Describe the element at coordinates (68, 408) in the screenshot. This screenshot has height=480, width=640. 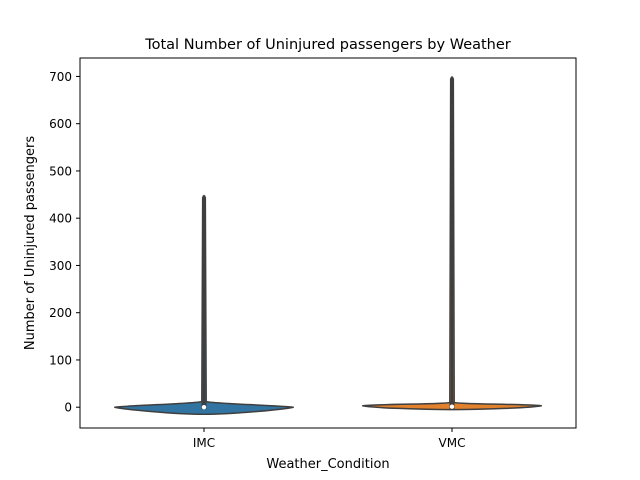
I see `y-tick-label: 0` at that location.